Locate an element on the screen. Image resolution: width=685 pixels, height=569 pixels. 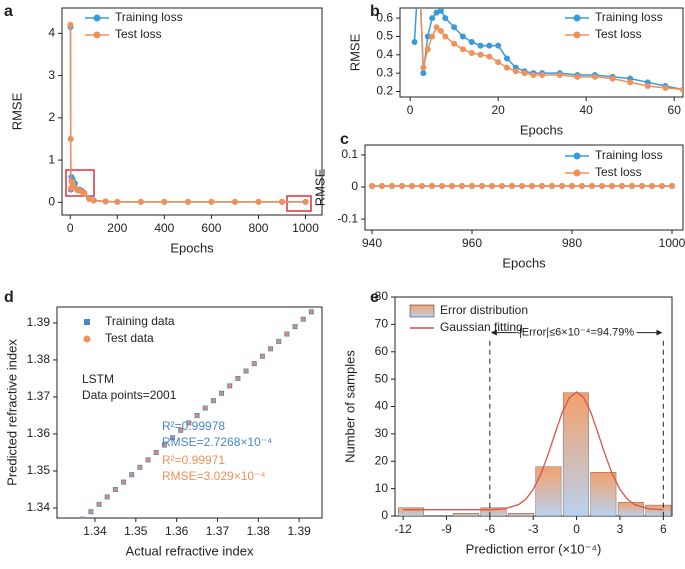
y-axis-label: Number of samples is located at coordinates (349, 406).